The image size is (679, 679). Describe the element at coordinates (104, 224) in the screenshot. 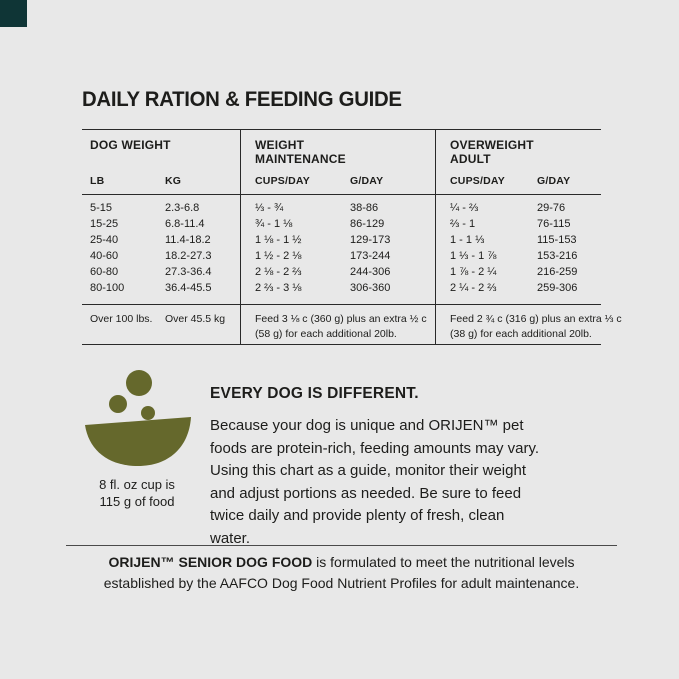

I see `table-cell: 15-25` at that location.